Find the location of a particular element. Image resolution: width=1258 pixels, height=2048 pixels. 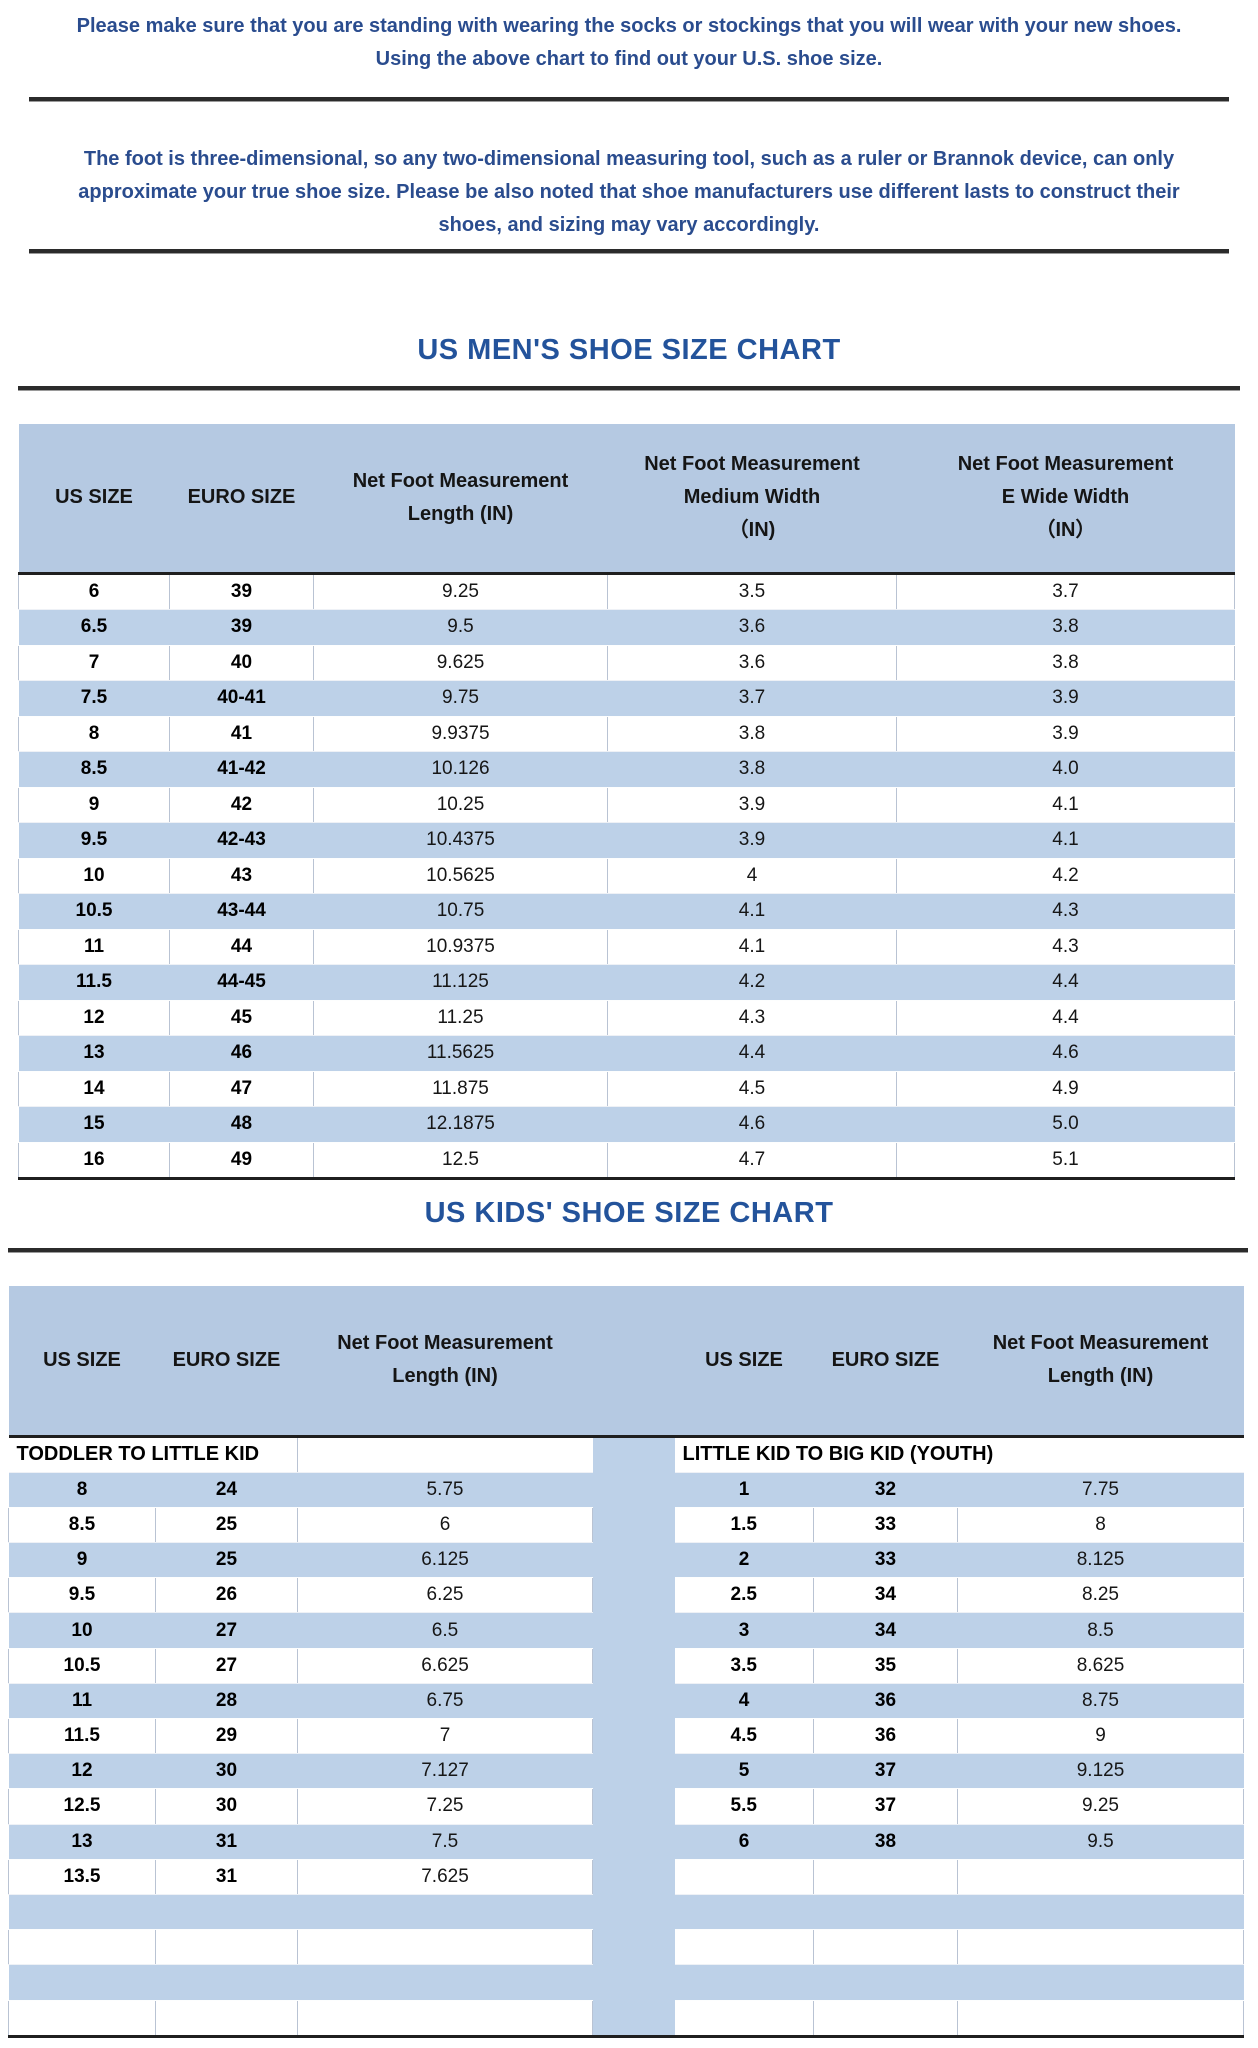

mens-table-cell: 11.25 is located at coordinates (460, 1018).